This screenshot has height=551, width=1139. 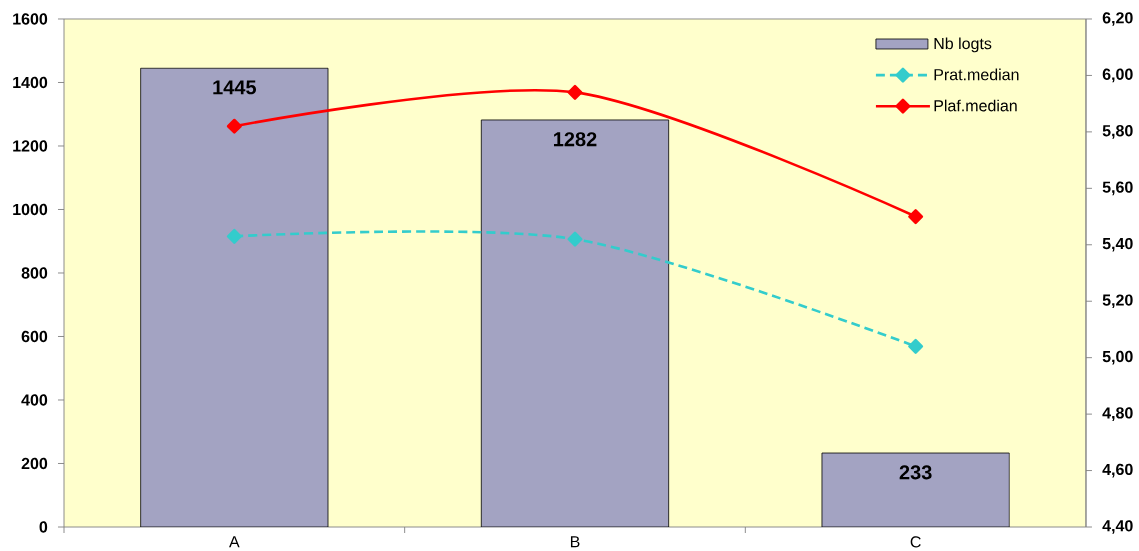 I want to click on y-tick-label: 1200, so click(x=30, y=146).